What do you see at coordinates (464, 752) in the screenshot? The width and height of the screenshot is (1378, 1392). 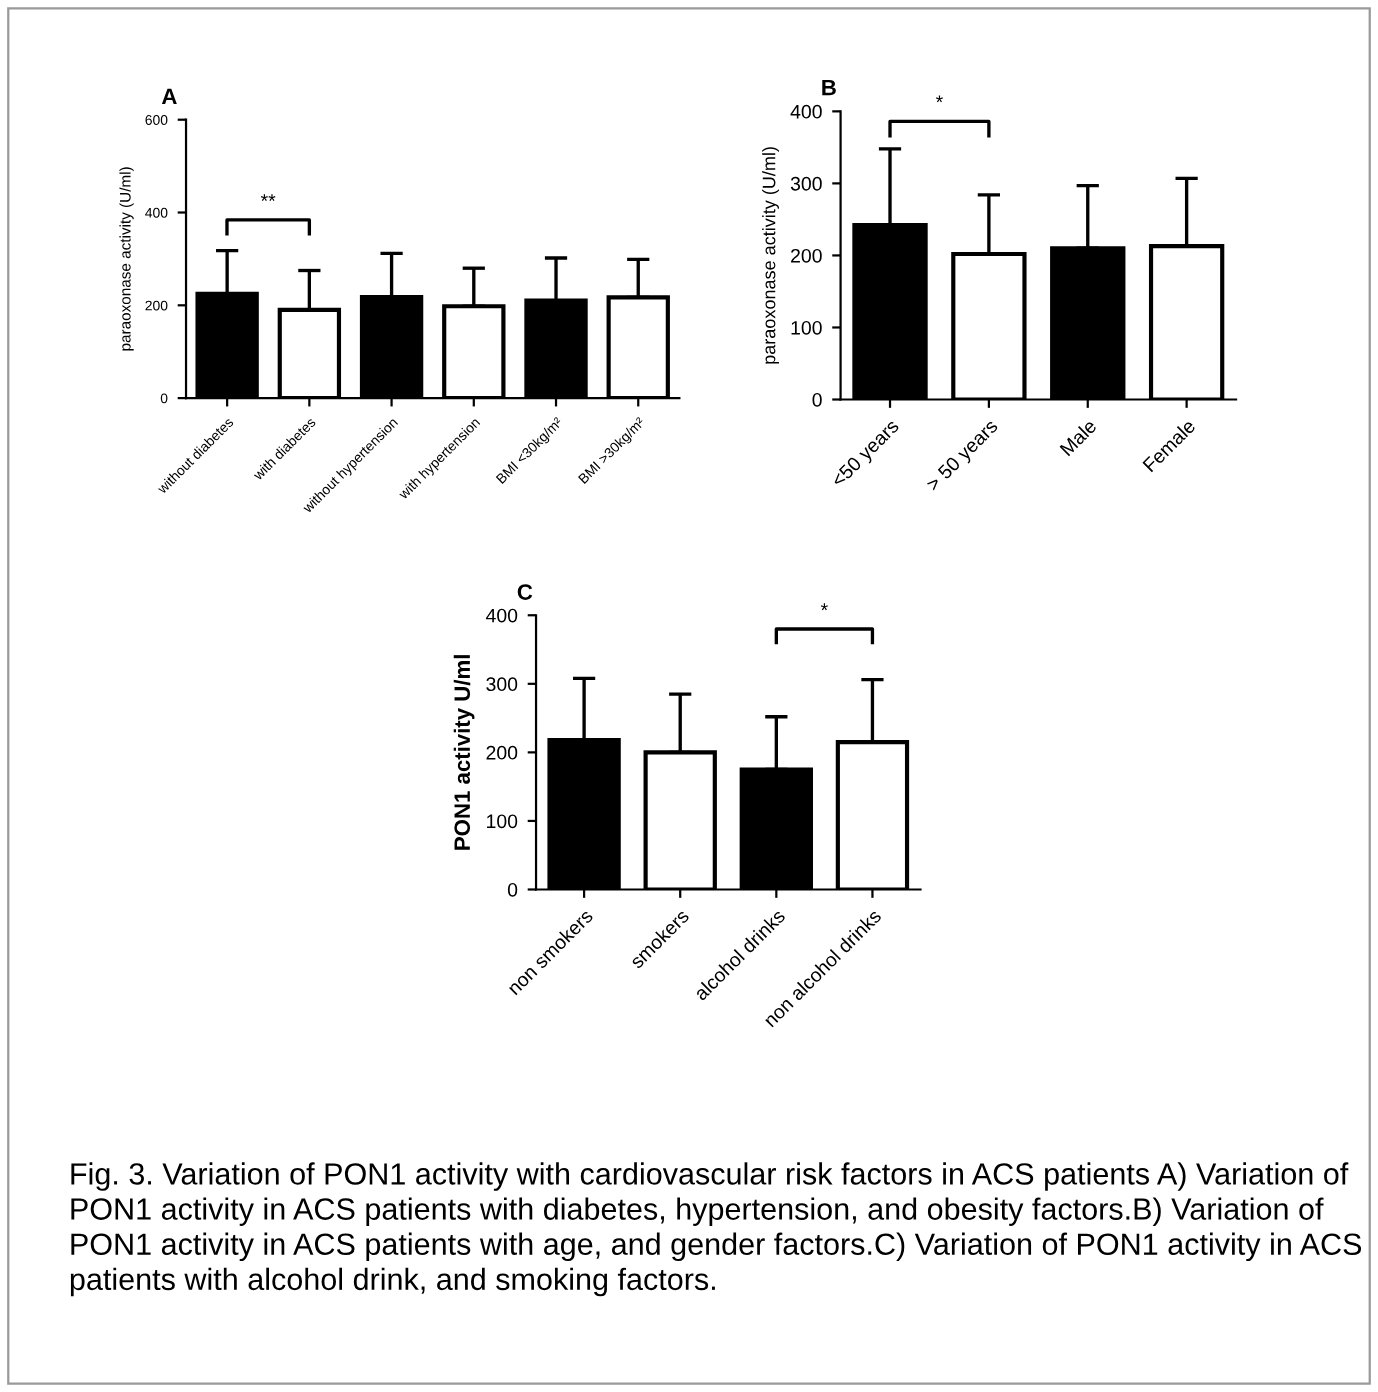 I see `y-axis-title: PON1 activity U/ml` at bounding box center [464, 752].